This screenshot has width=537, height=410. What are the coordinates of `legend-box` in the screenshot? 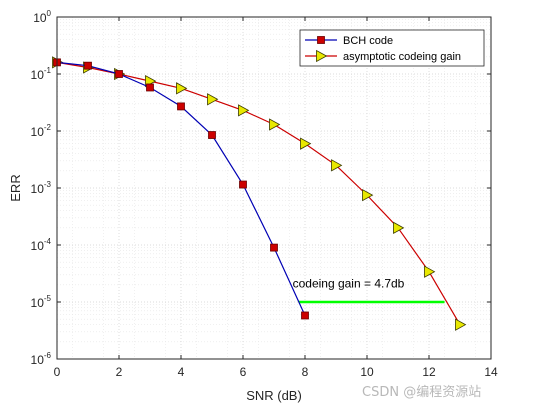 It's located at (392, 48).